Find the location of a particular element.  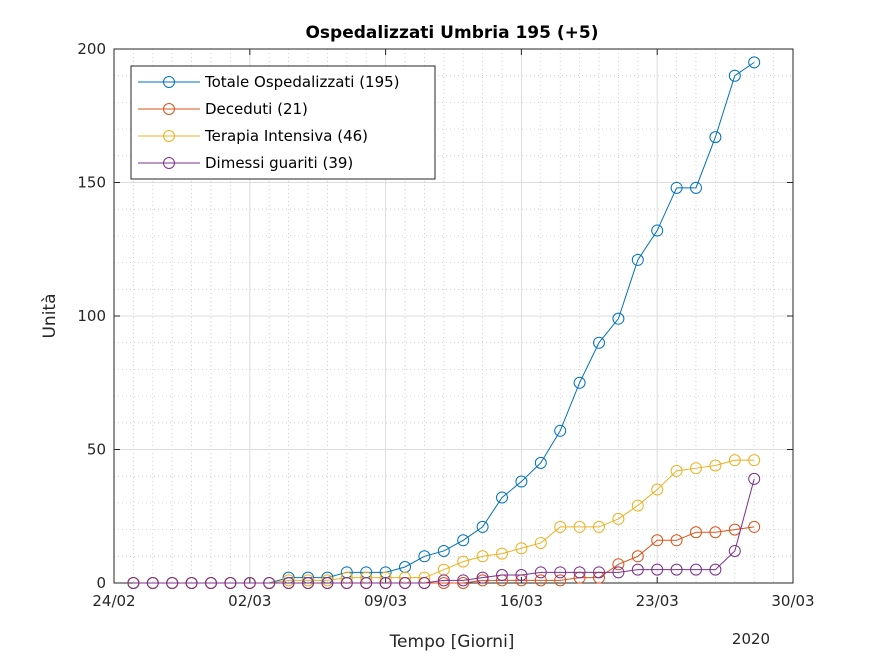

legend-item: Deceduti (21) is located at coordinates (223, 109).